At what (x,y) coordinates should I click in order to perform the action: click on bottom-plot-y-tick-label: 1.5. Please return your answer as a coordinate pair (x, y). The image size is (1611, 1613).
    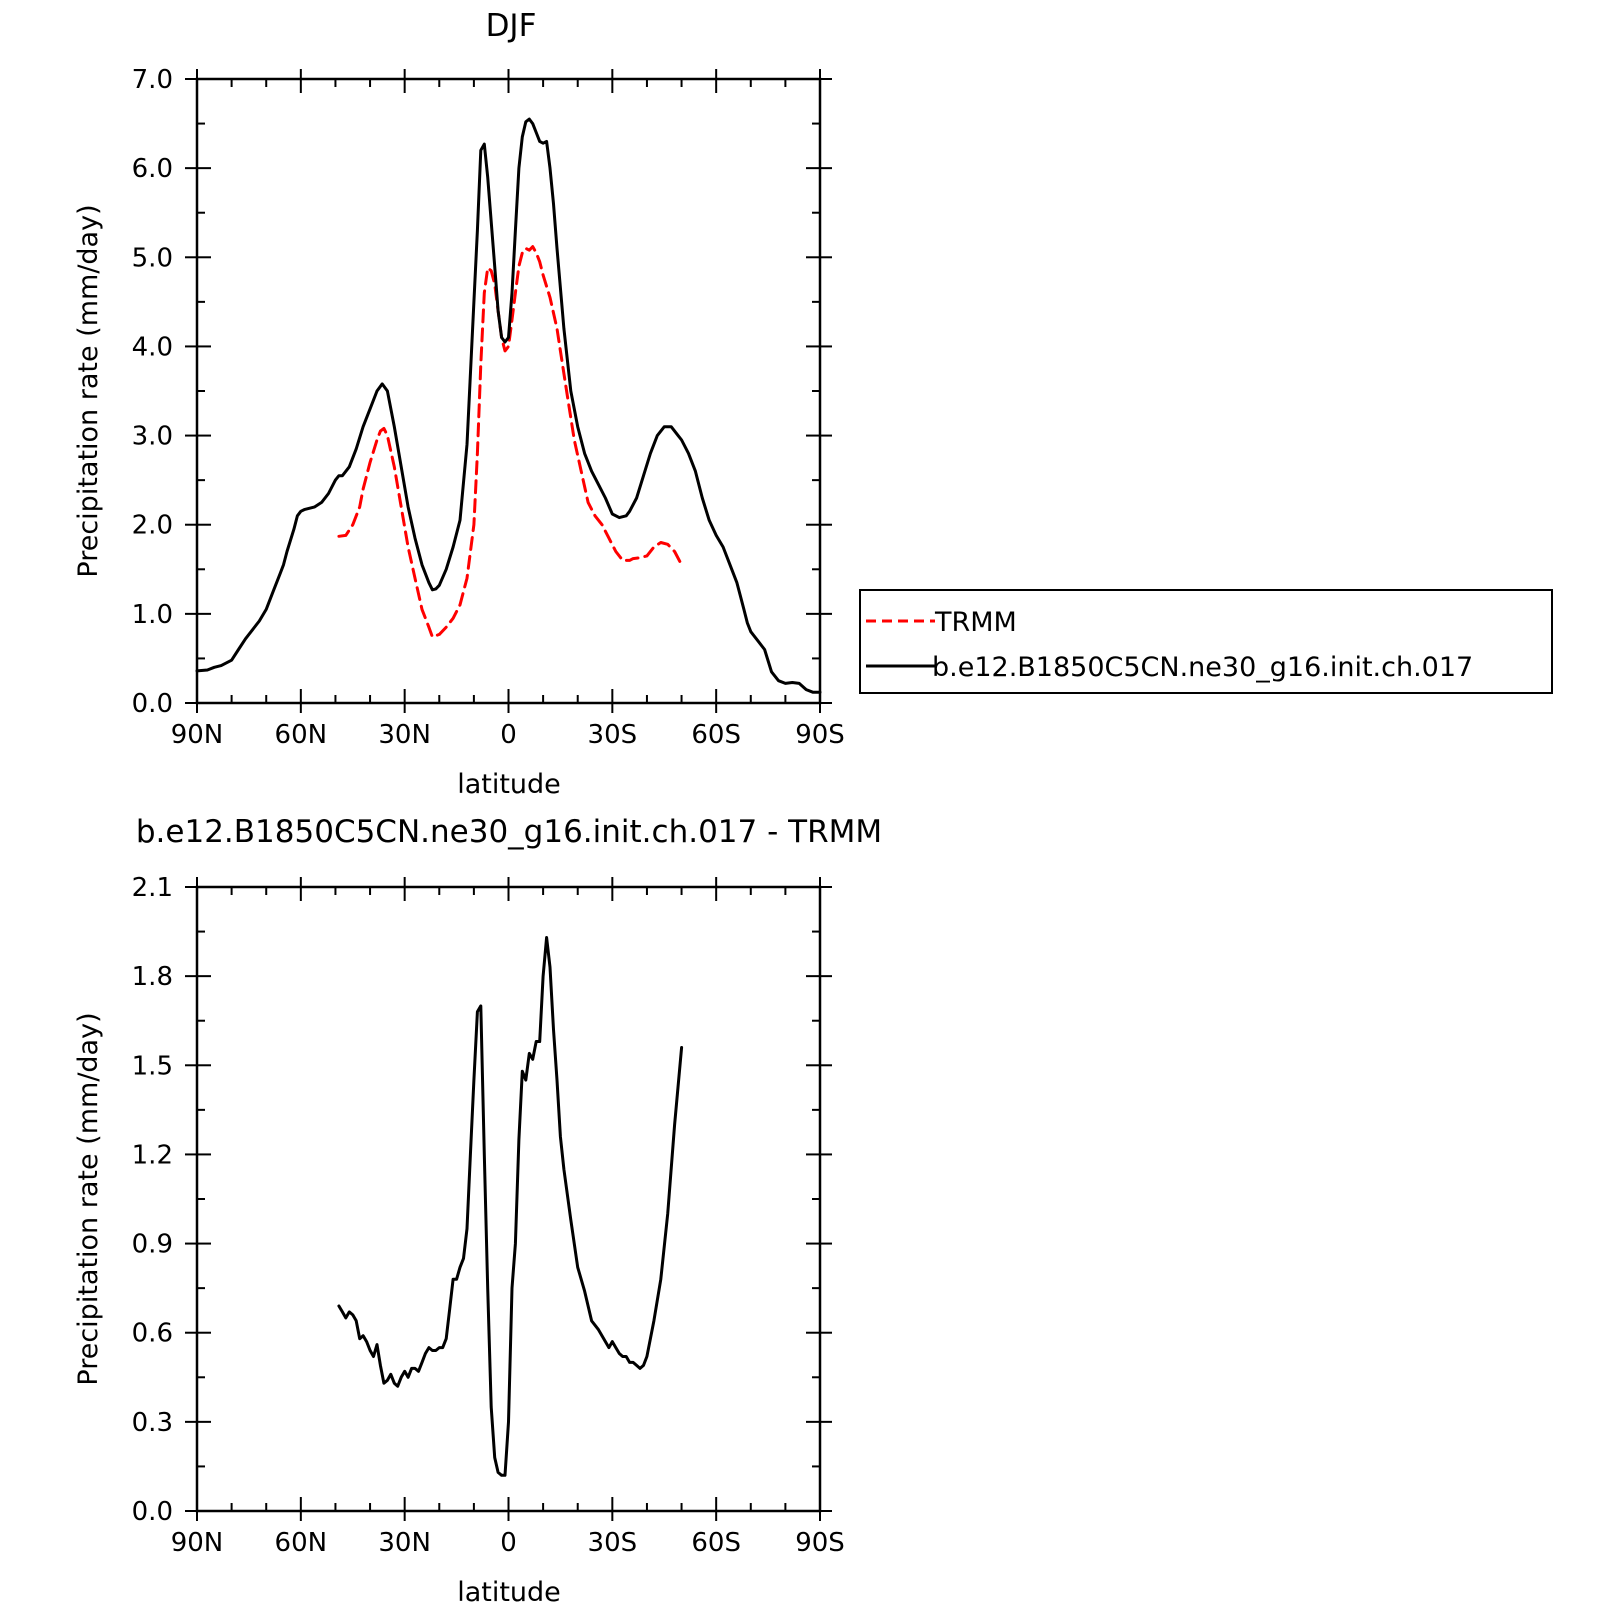
    Looking at the image, I should click on (152, 1066).